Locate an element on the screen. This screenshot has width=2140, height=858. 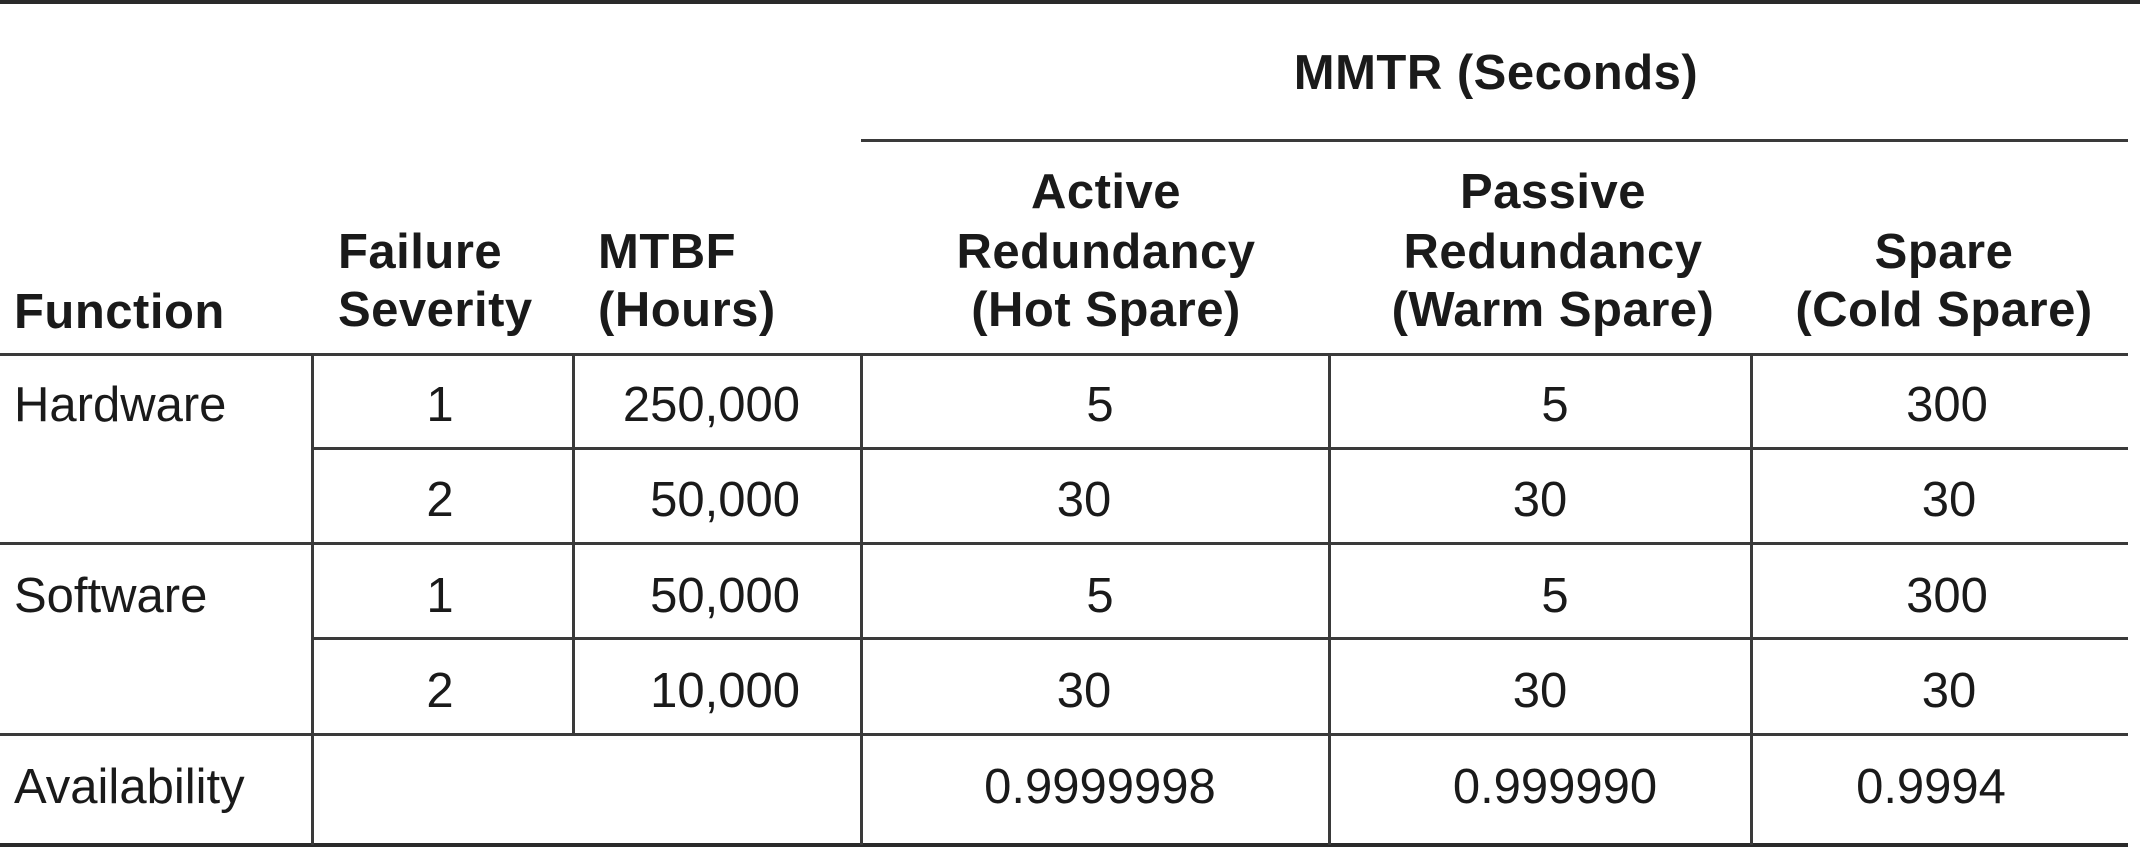
col-header-active-line2: Redundancy is located at coordinates (1106, 252).